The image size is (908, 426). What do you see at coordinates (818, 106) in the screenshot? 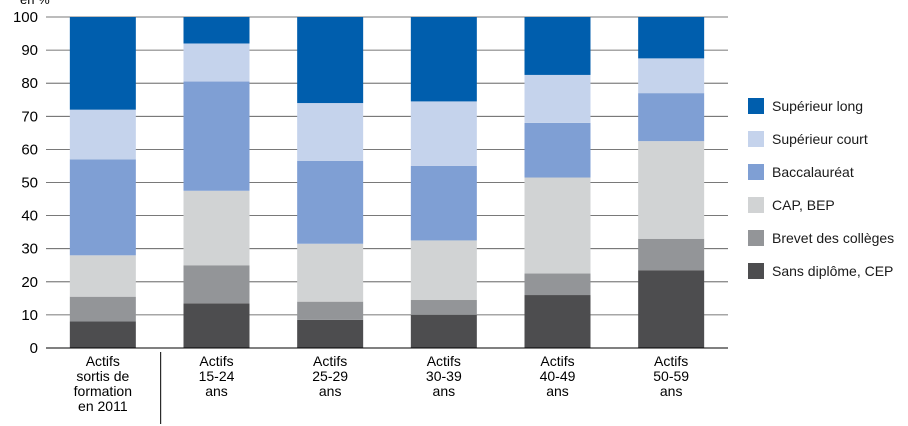
I see `legend-label: Supérieur long` at bounding box center [818, 106].